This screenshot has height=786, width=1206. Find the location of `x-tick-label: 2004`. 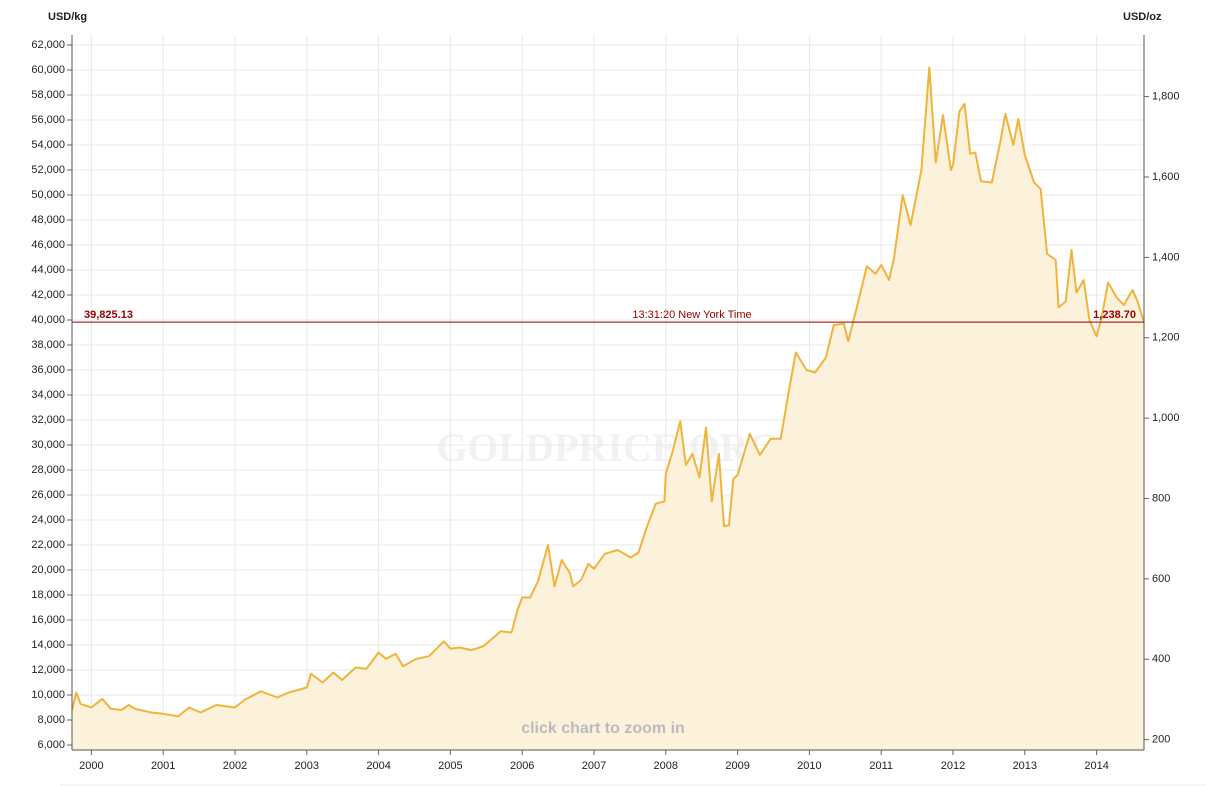

x-tick-label: 2004 is located at coordinates (378, 766).